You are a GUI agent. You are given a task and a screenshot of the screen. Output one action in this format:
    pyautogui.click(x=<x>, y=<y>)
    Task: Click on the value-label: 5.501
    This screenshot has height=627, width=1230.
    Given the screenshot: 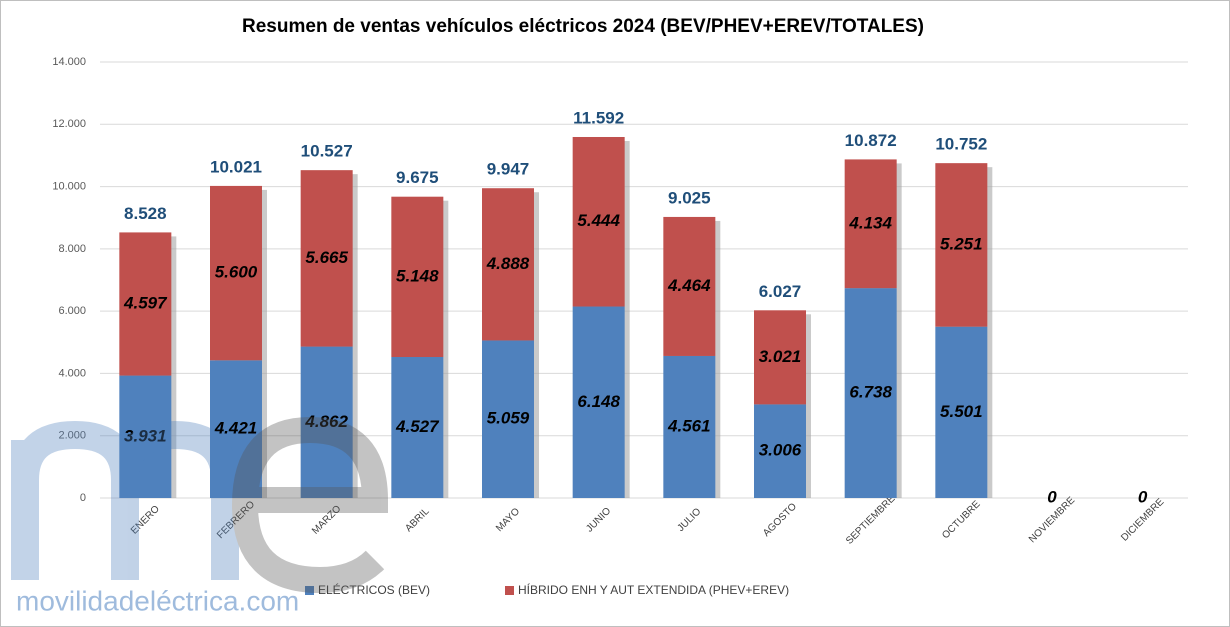 What is the action you would take?
    pyautogui.click(x=961, y=411)
    